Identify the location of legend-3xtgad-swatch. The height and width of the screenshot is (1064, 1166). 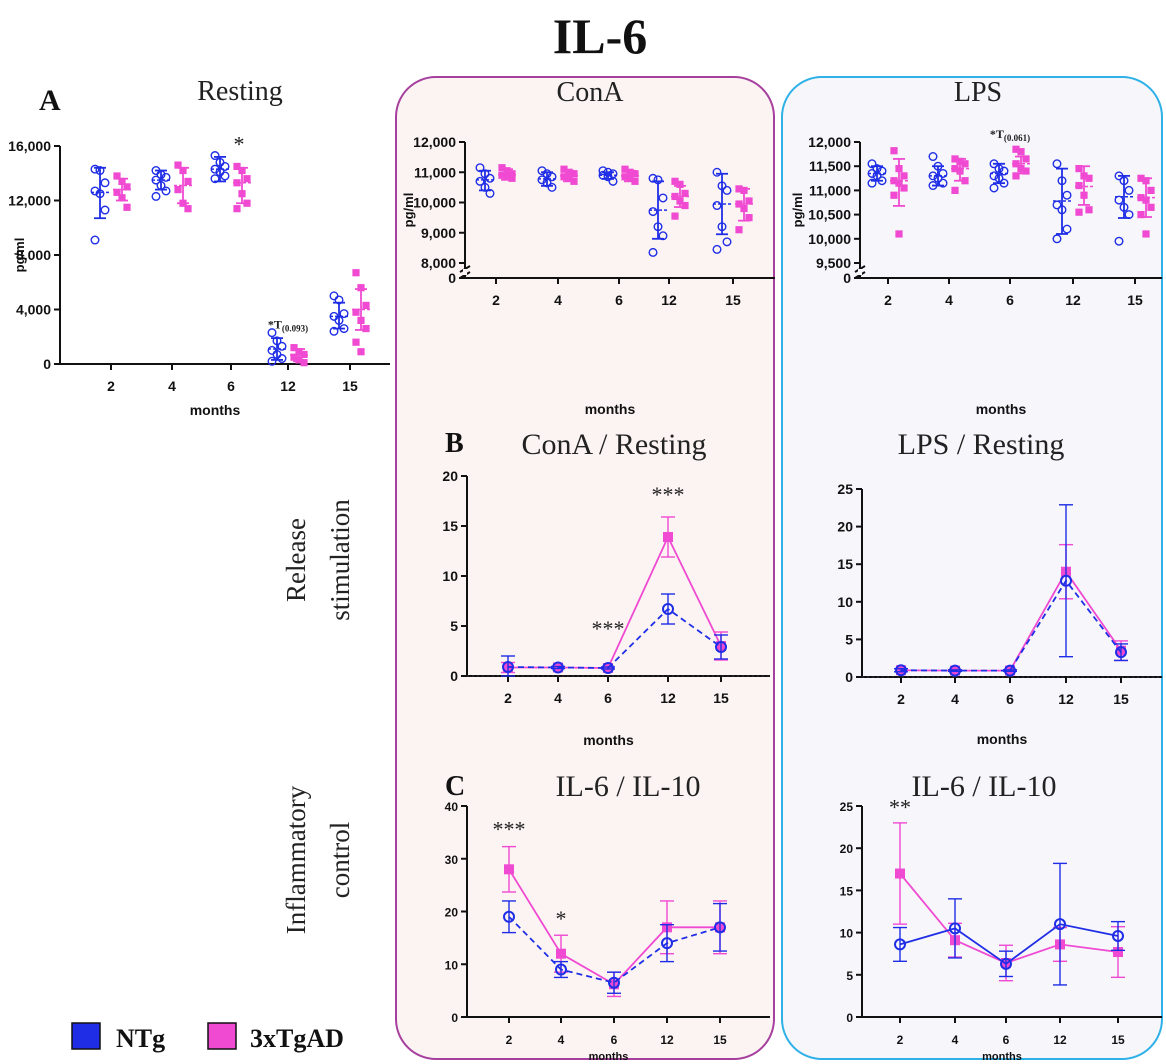
(222, 1036).